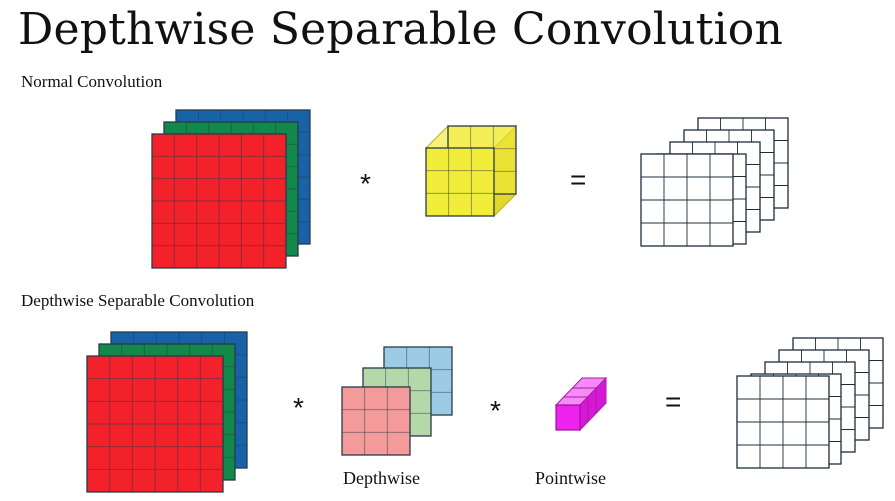 The height and width of the screenshot is (501, 895). I want to click on depthwise-kernels, so click(397, 401).